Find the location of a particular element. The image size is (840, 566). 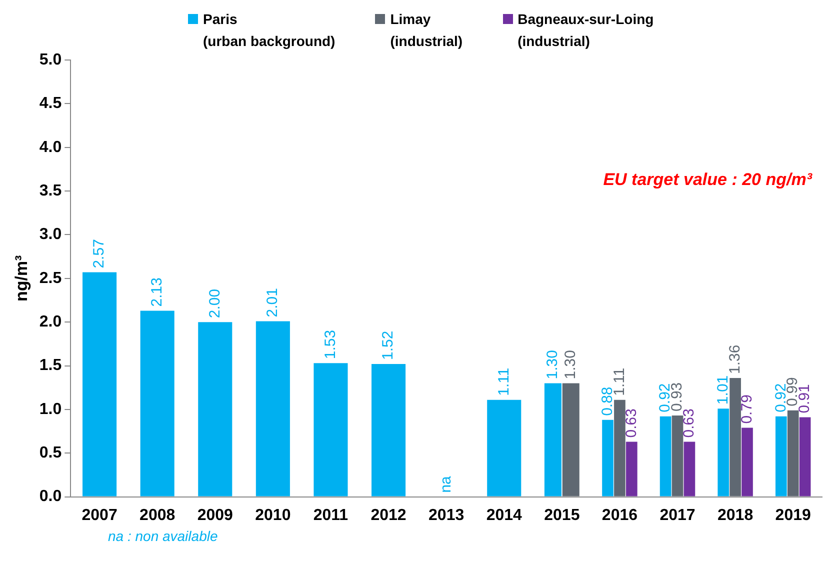

y-tick-label: 2.0 is located at coordinates (50, 321).